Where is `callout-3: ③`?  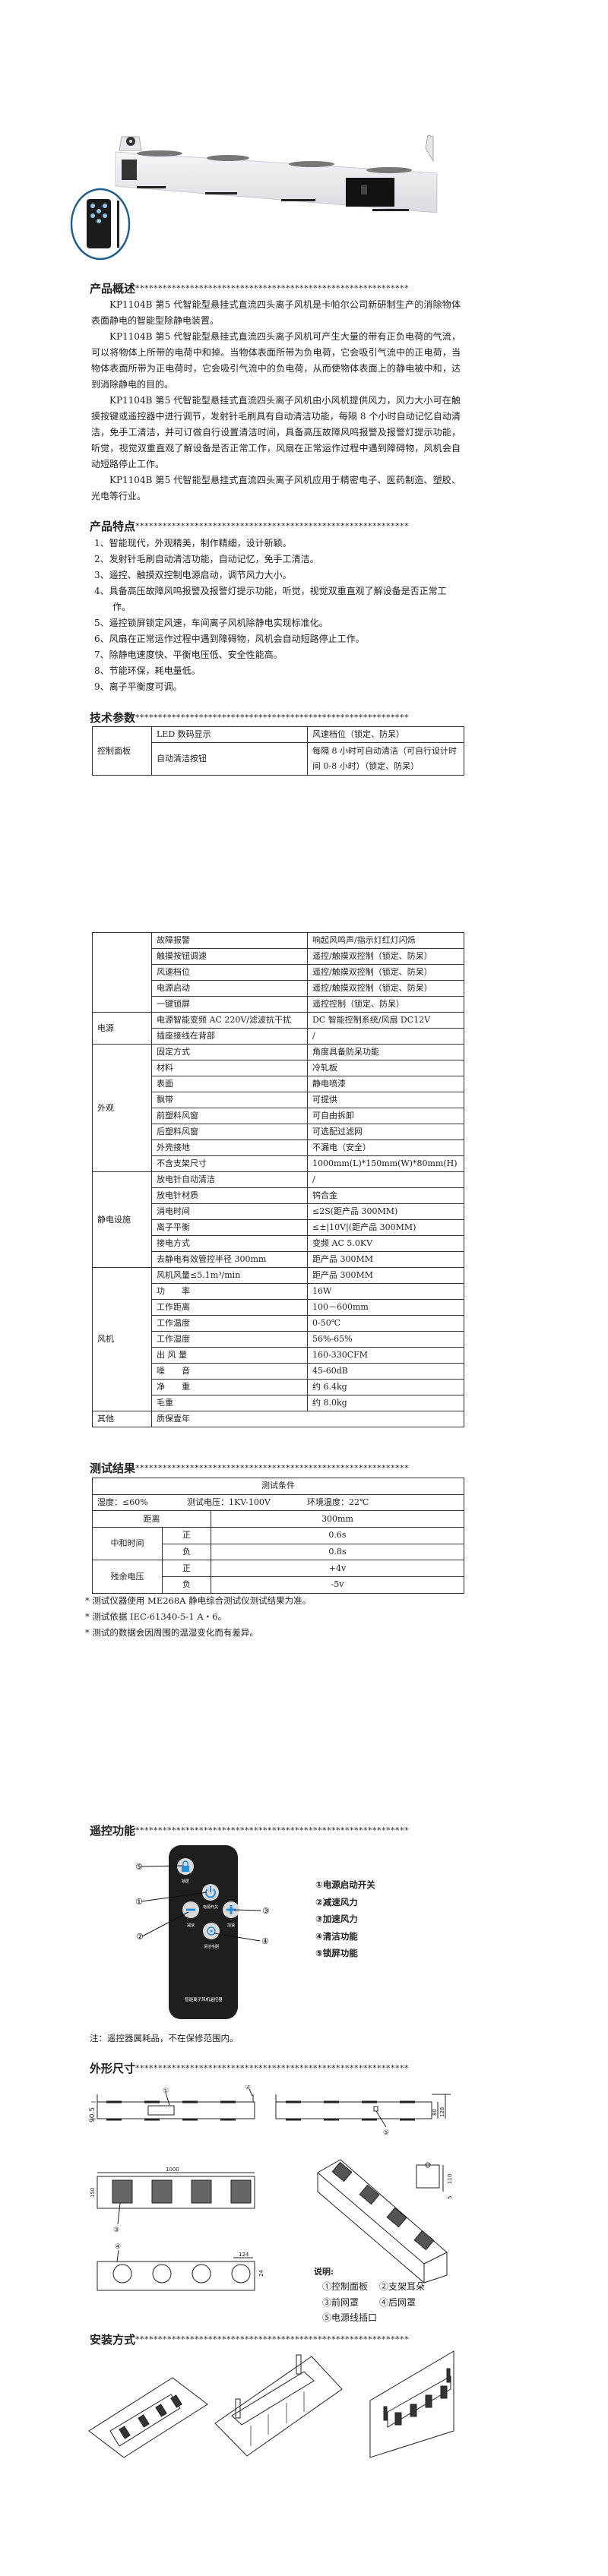 callout-3: ③ is located at coordinates (116, 2230).